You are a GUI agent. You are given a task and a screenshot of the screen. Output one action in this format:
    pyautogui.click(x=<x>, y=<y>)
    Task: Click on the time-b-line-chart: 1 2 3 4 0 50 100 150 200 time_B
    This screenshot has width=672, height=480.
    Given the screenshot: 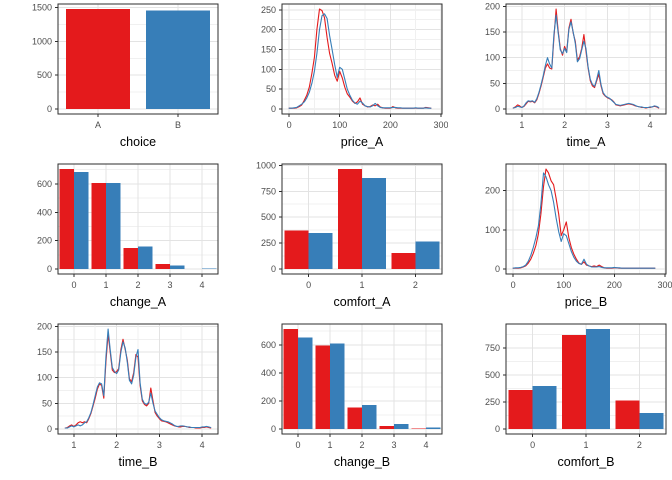 What is the action you would take?
    pyautogui.click(x=128, y=395)
    